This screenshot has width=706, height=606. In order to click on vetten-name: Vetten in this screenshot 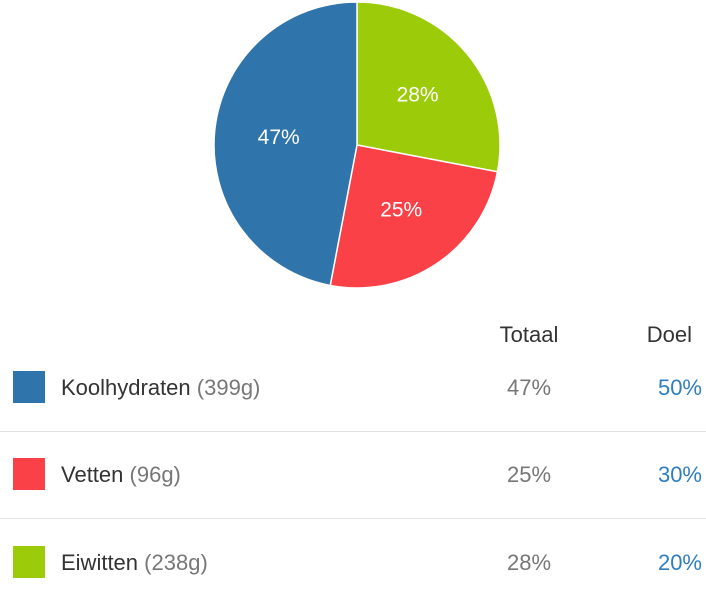, I will do `click(92, 474)`.